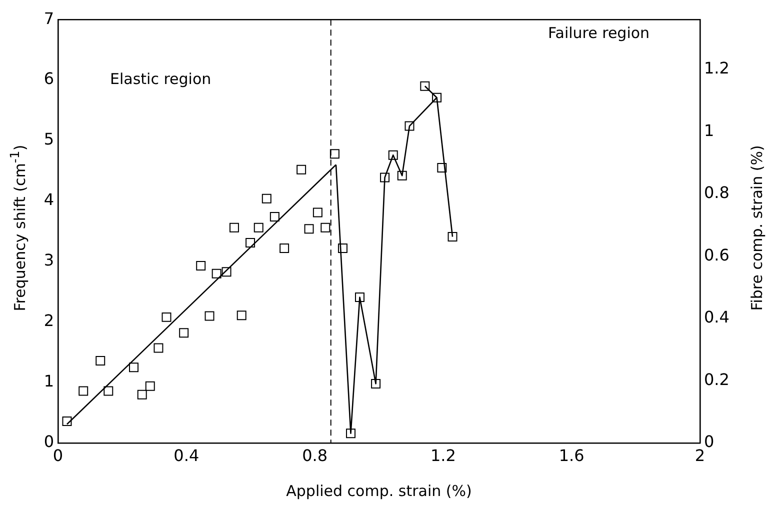  What do you see at coordinates (757, 228) in the screenshot?
I see `y2-axis-title: Fibre comp. strain (%)` at bounding box center [757, 228].